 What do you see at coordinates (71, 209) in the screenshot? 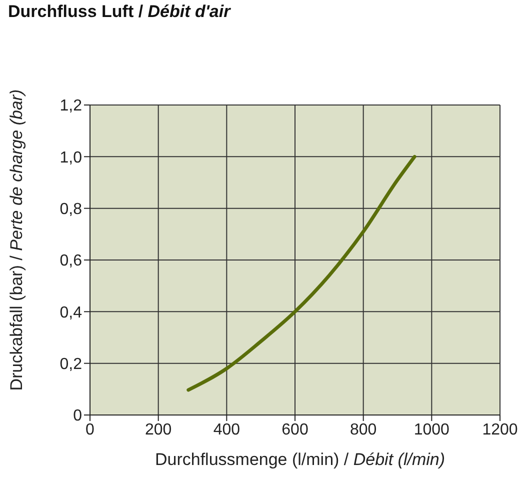
I see `y-tick-label: 0,8` at bounding box center [71, 209].